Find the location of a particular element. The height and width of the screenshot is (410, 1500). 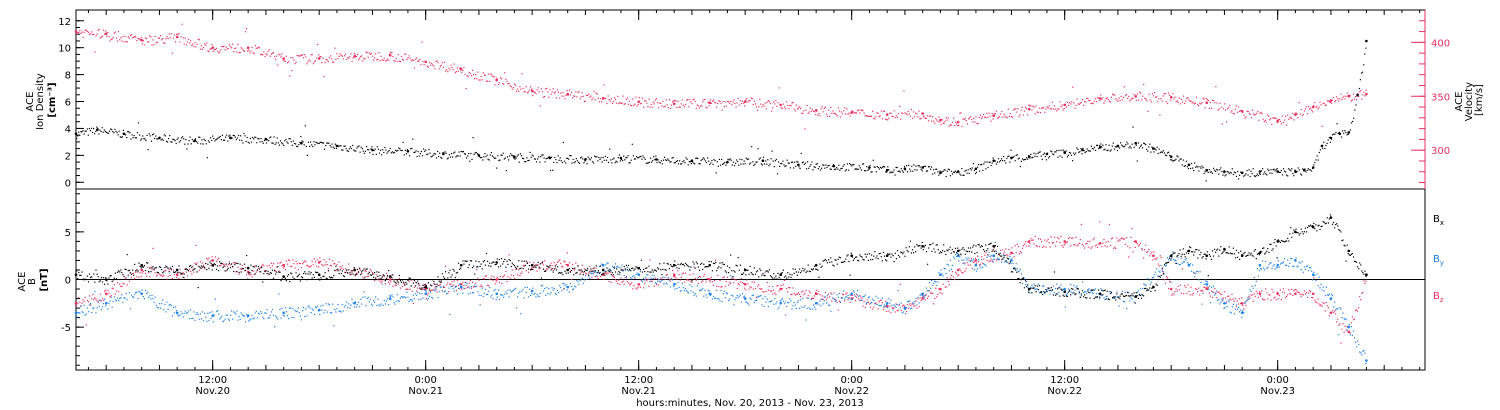

by-series-point is located at coordinates (780, 303).